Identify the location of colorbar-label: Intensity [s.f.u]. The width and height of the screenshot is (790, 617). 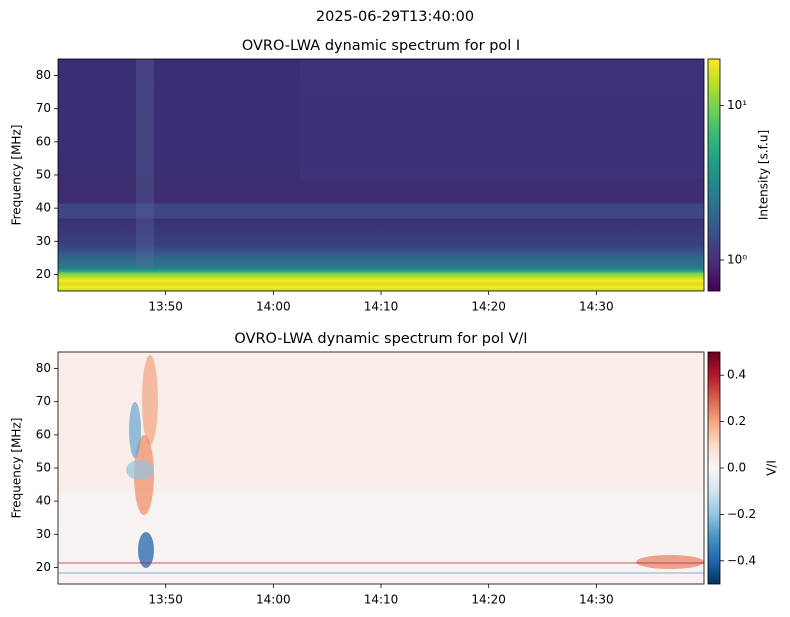
(764, 175).